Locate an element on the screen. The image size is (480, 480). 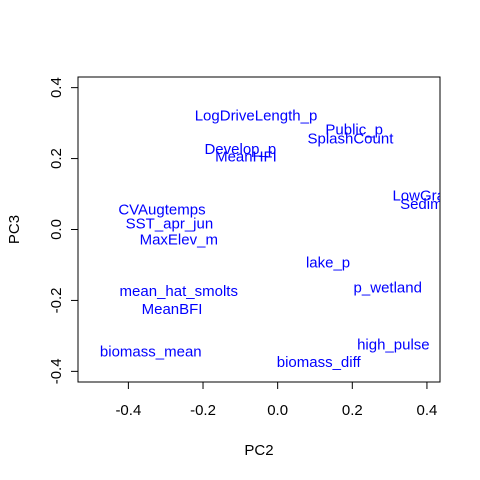
point-label: CVAugtemps is located at coordinates (161, 209).